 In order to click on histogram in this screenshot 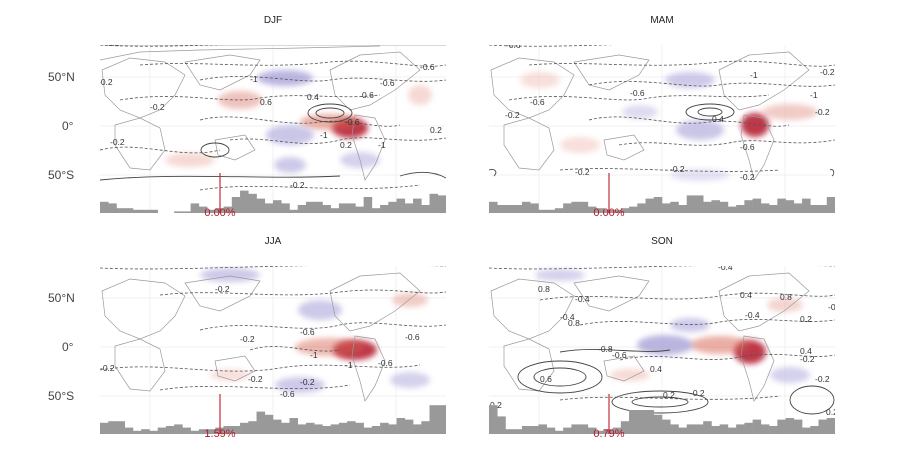, I will do `click(273, 419)`.